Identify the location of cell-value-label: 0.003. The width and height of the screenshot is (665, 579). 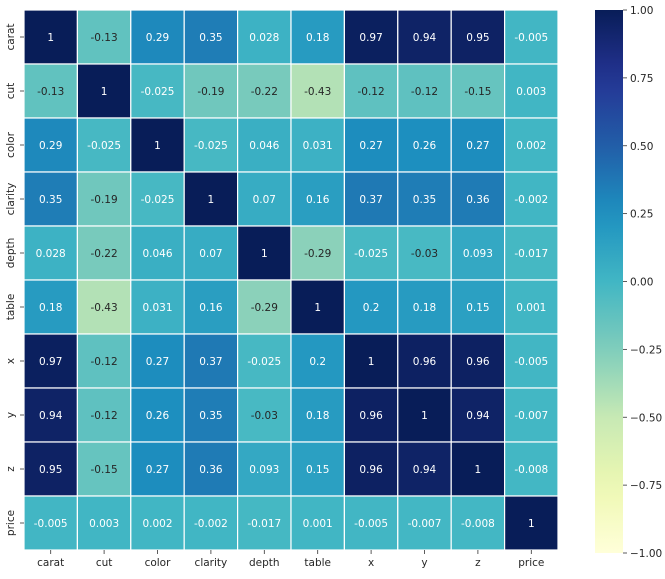
(104, 524).